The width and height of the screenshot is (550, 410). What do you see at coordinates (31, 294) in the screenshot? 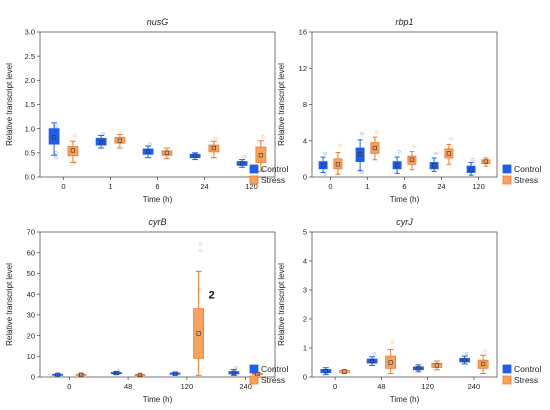
I see `y-tick-label: 40` at bounding box center [31, 294].